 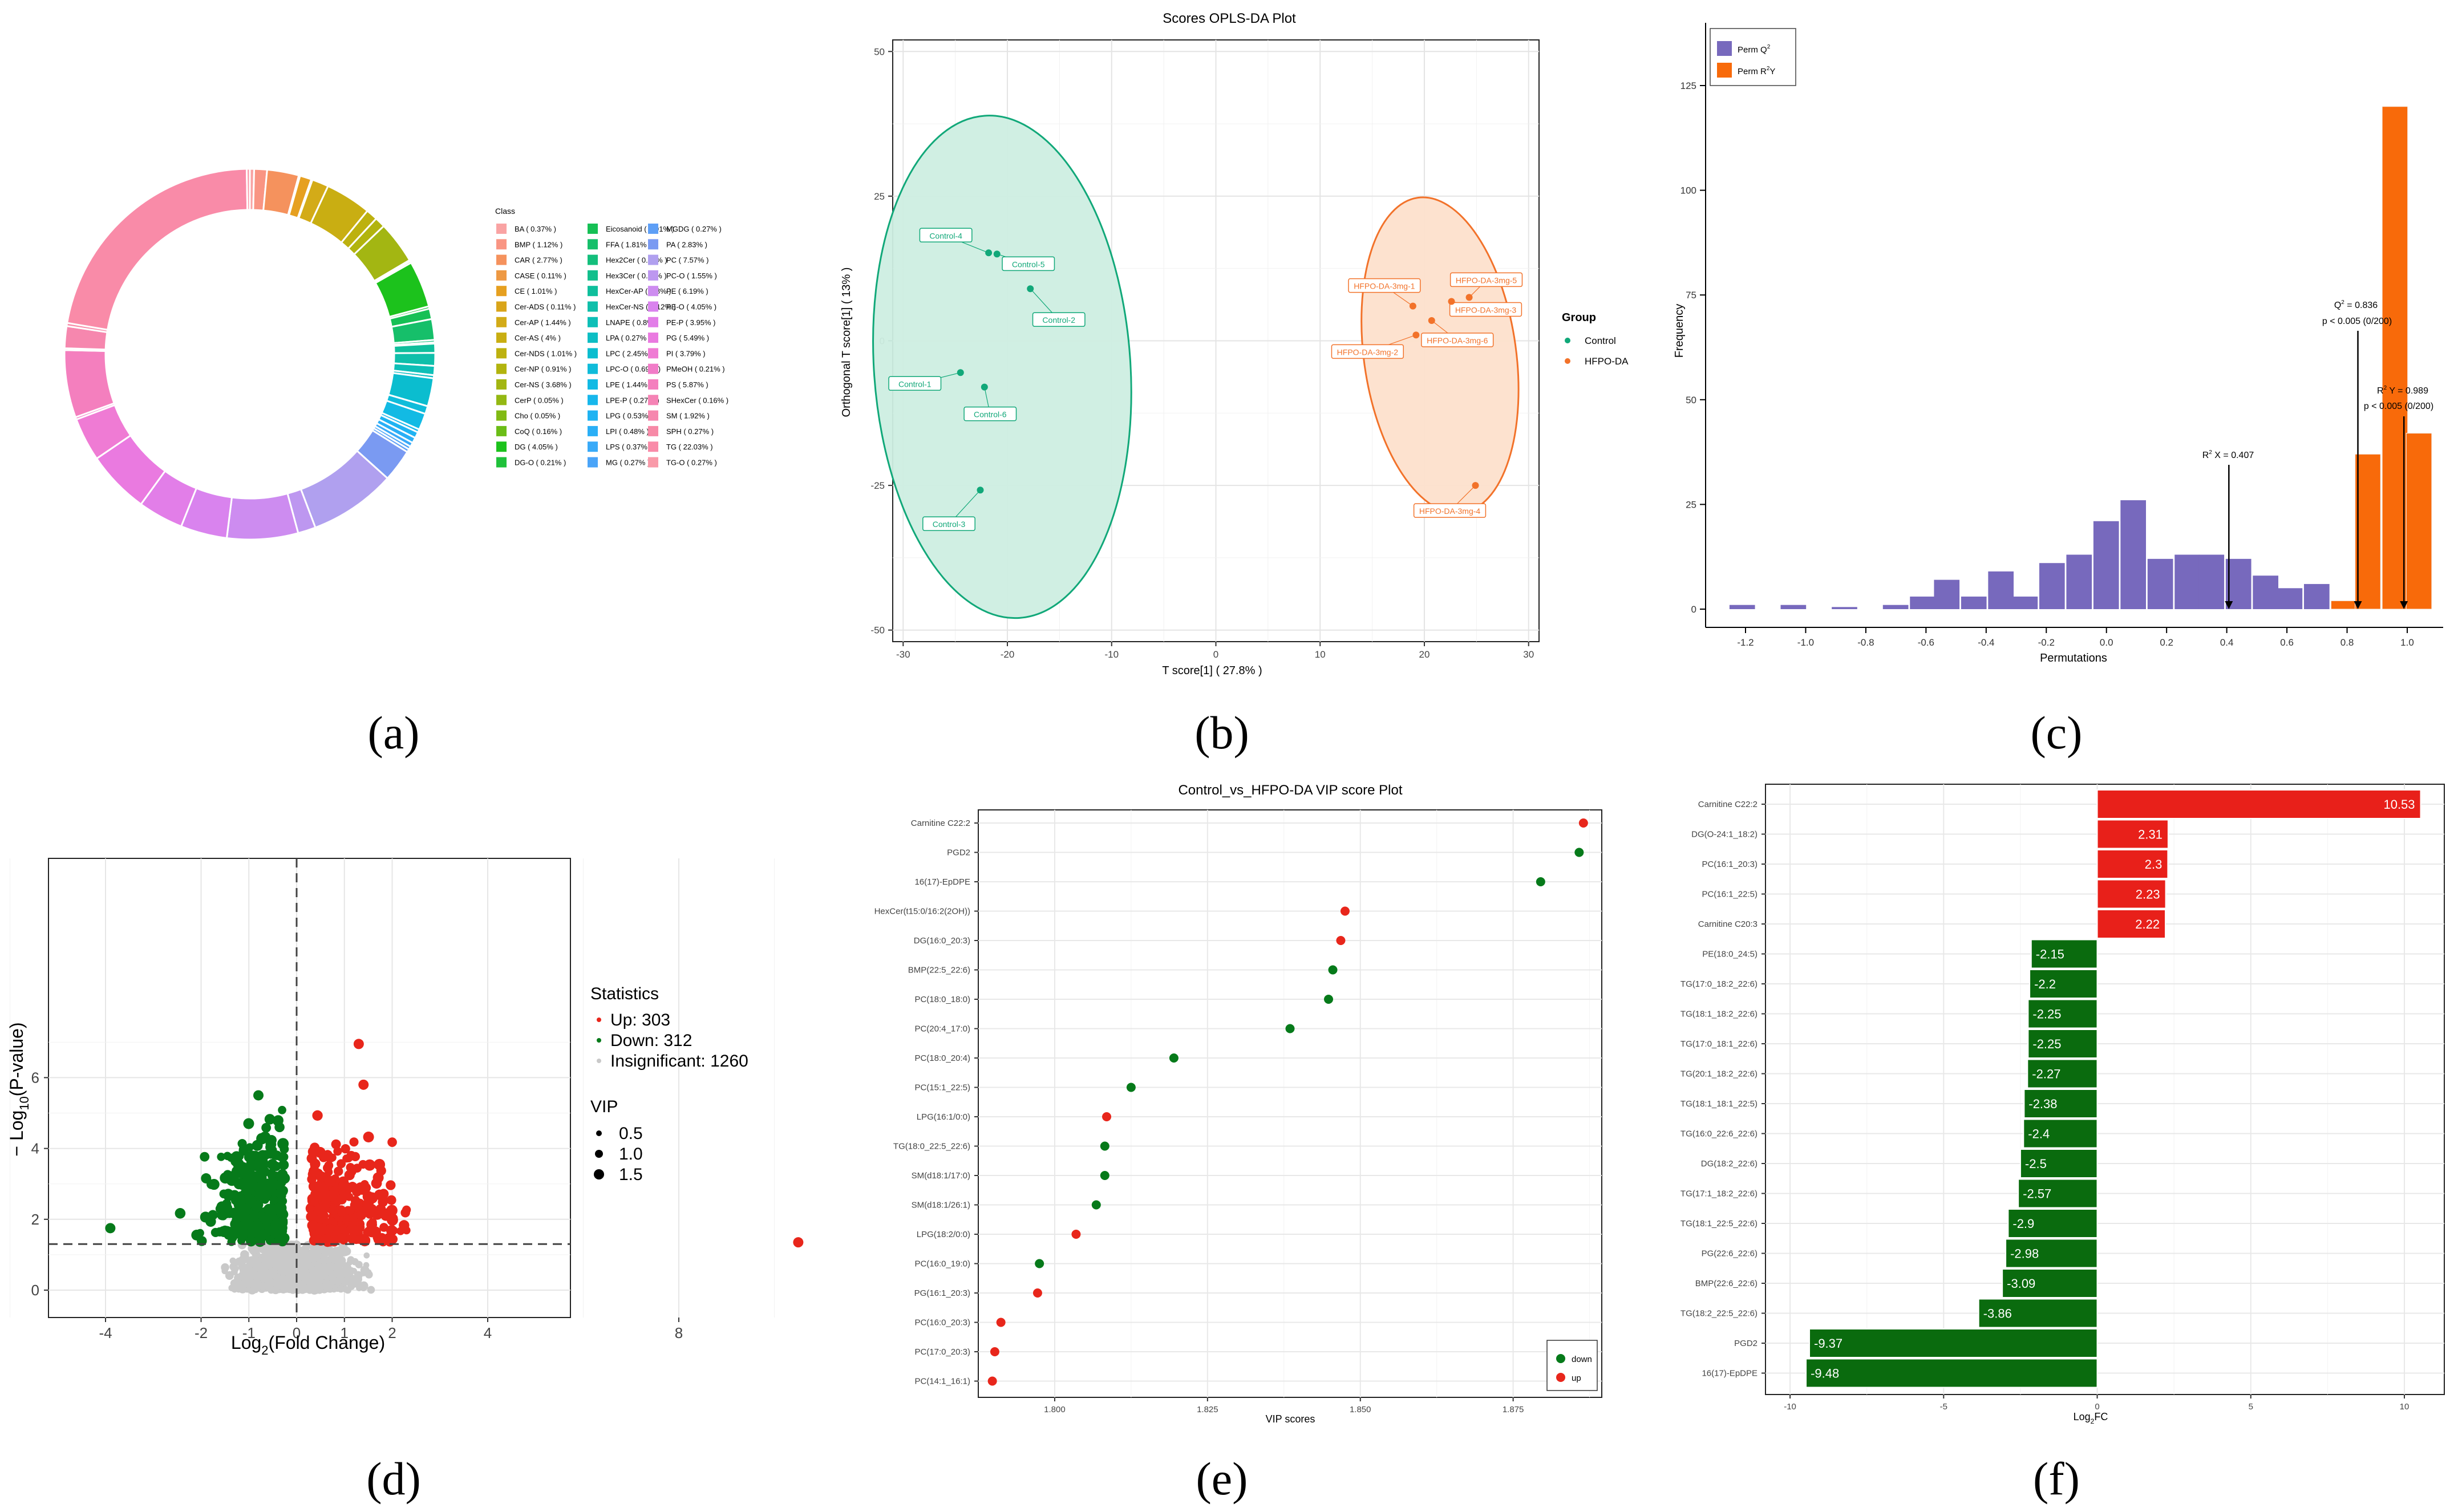 I want to click on legend-label: Cer-NP ( 0.91% ), so click(x=543, y=369).